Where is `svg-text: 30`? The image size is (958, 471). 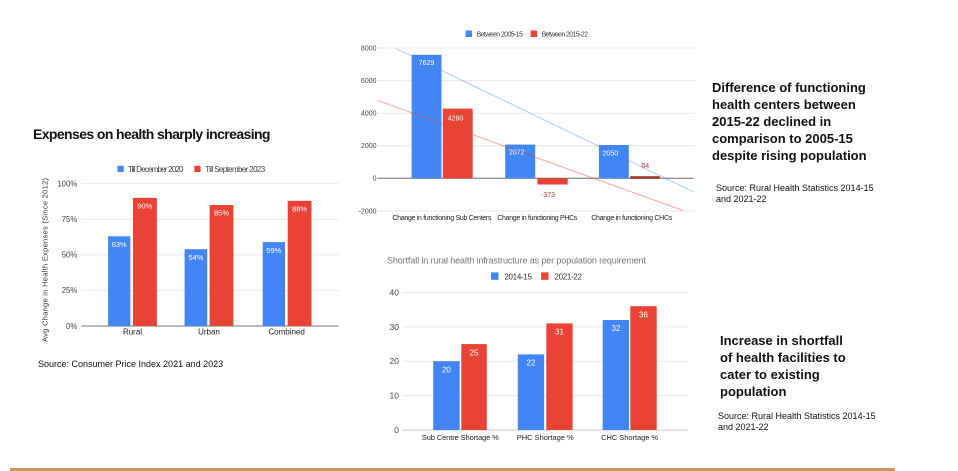
svg-text: 30 is located at coordinates (395, 327).